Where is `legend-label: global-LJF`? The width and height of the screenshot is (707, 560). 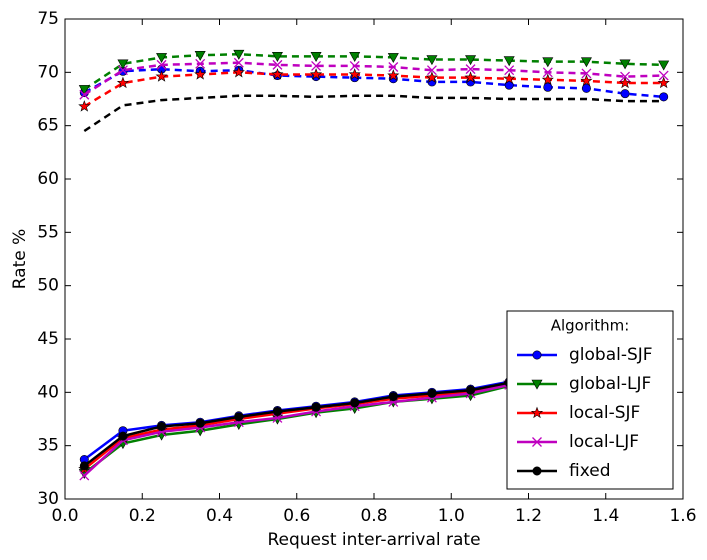 legend-label: global-LJF is located at coordinates (610, 384).